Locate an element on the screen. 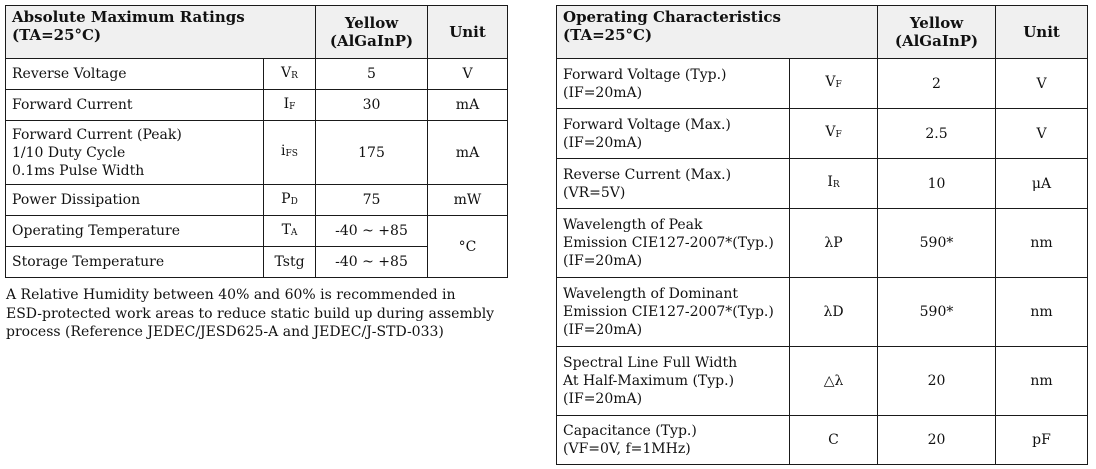  symbol-cell: λP is located at coordinates (833, 243).